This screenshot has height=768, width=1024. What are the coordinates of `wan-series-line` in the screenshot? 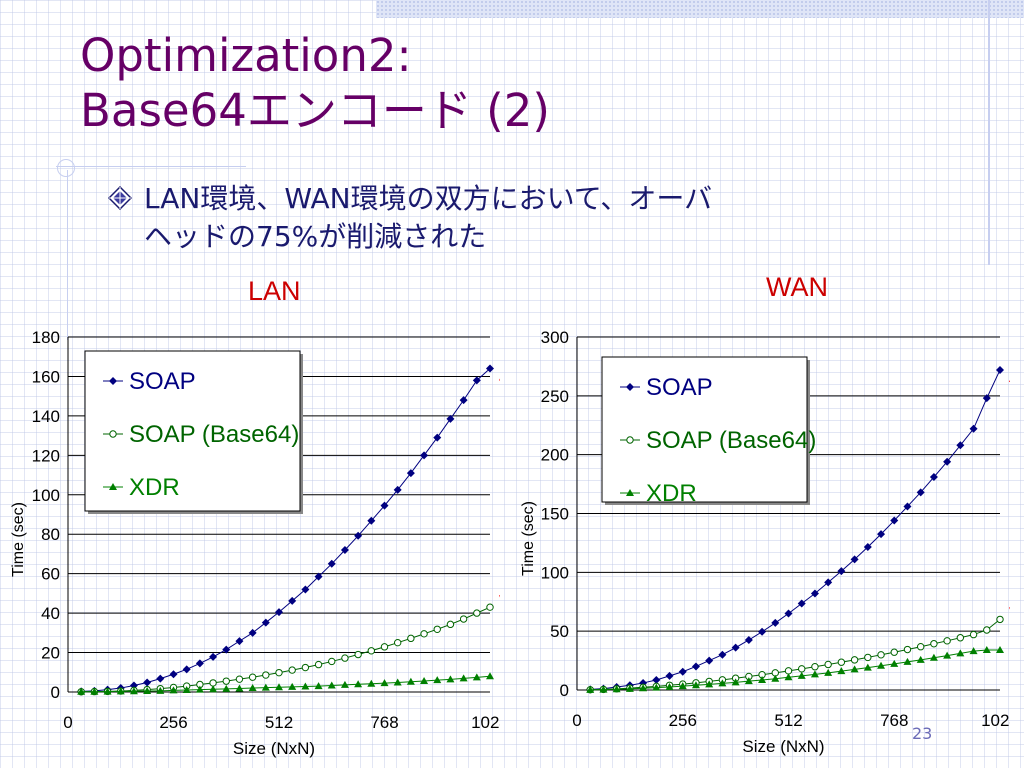 It's located at (795, 655).